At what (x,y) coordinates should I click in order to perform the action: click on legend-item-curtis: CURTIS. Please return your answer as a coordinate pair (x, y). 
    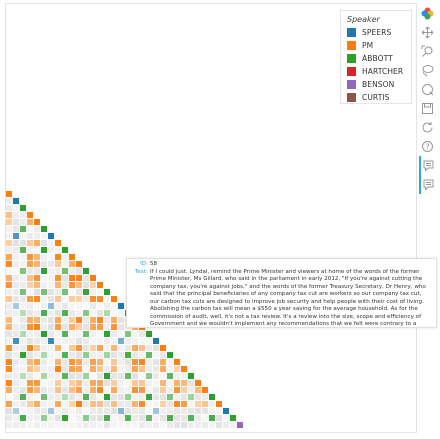
    Looking at the image, I should click on (377, 97).